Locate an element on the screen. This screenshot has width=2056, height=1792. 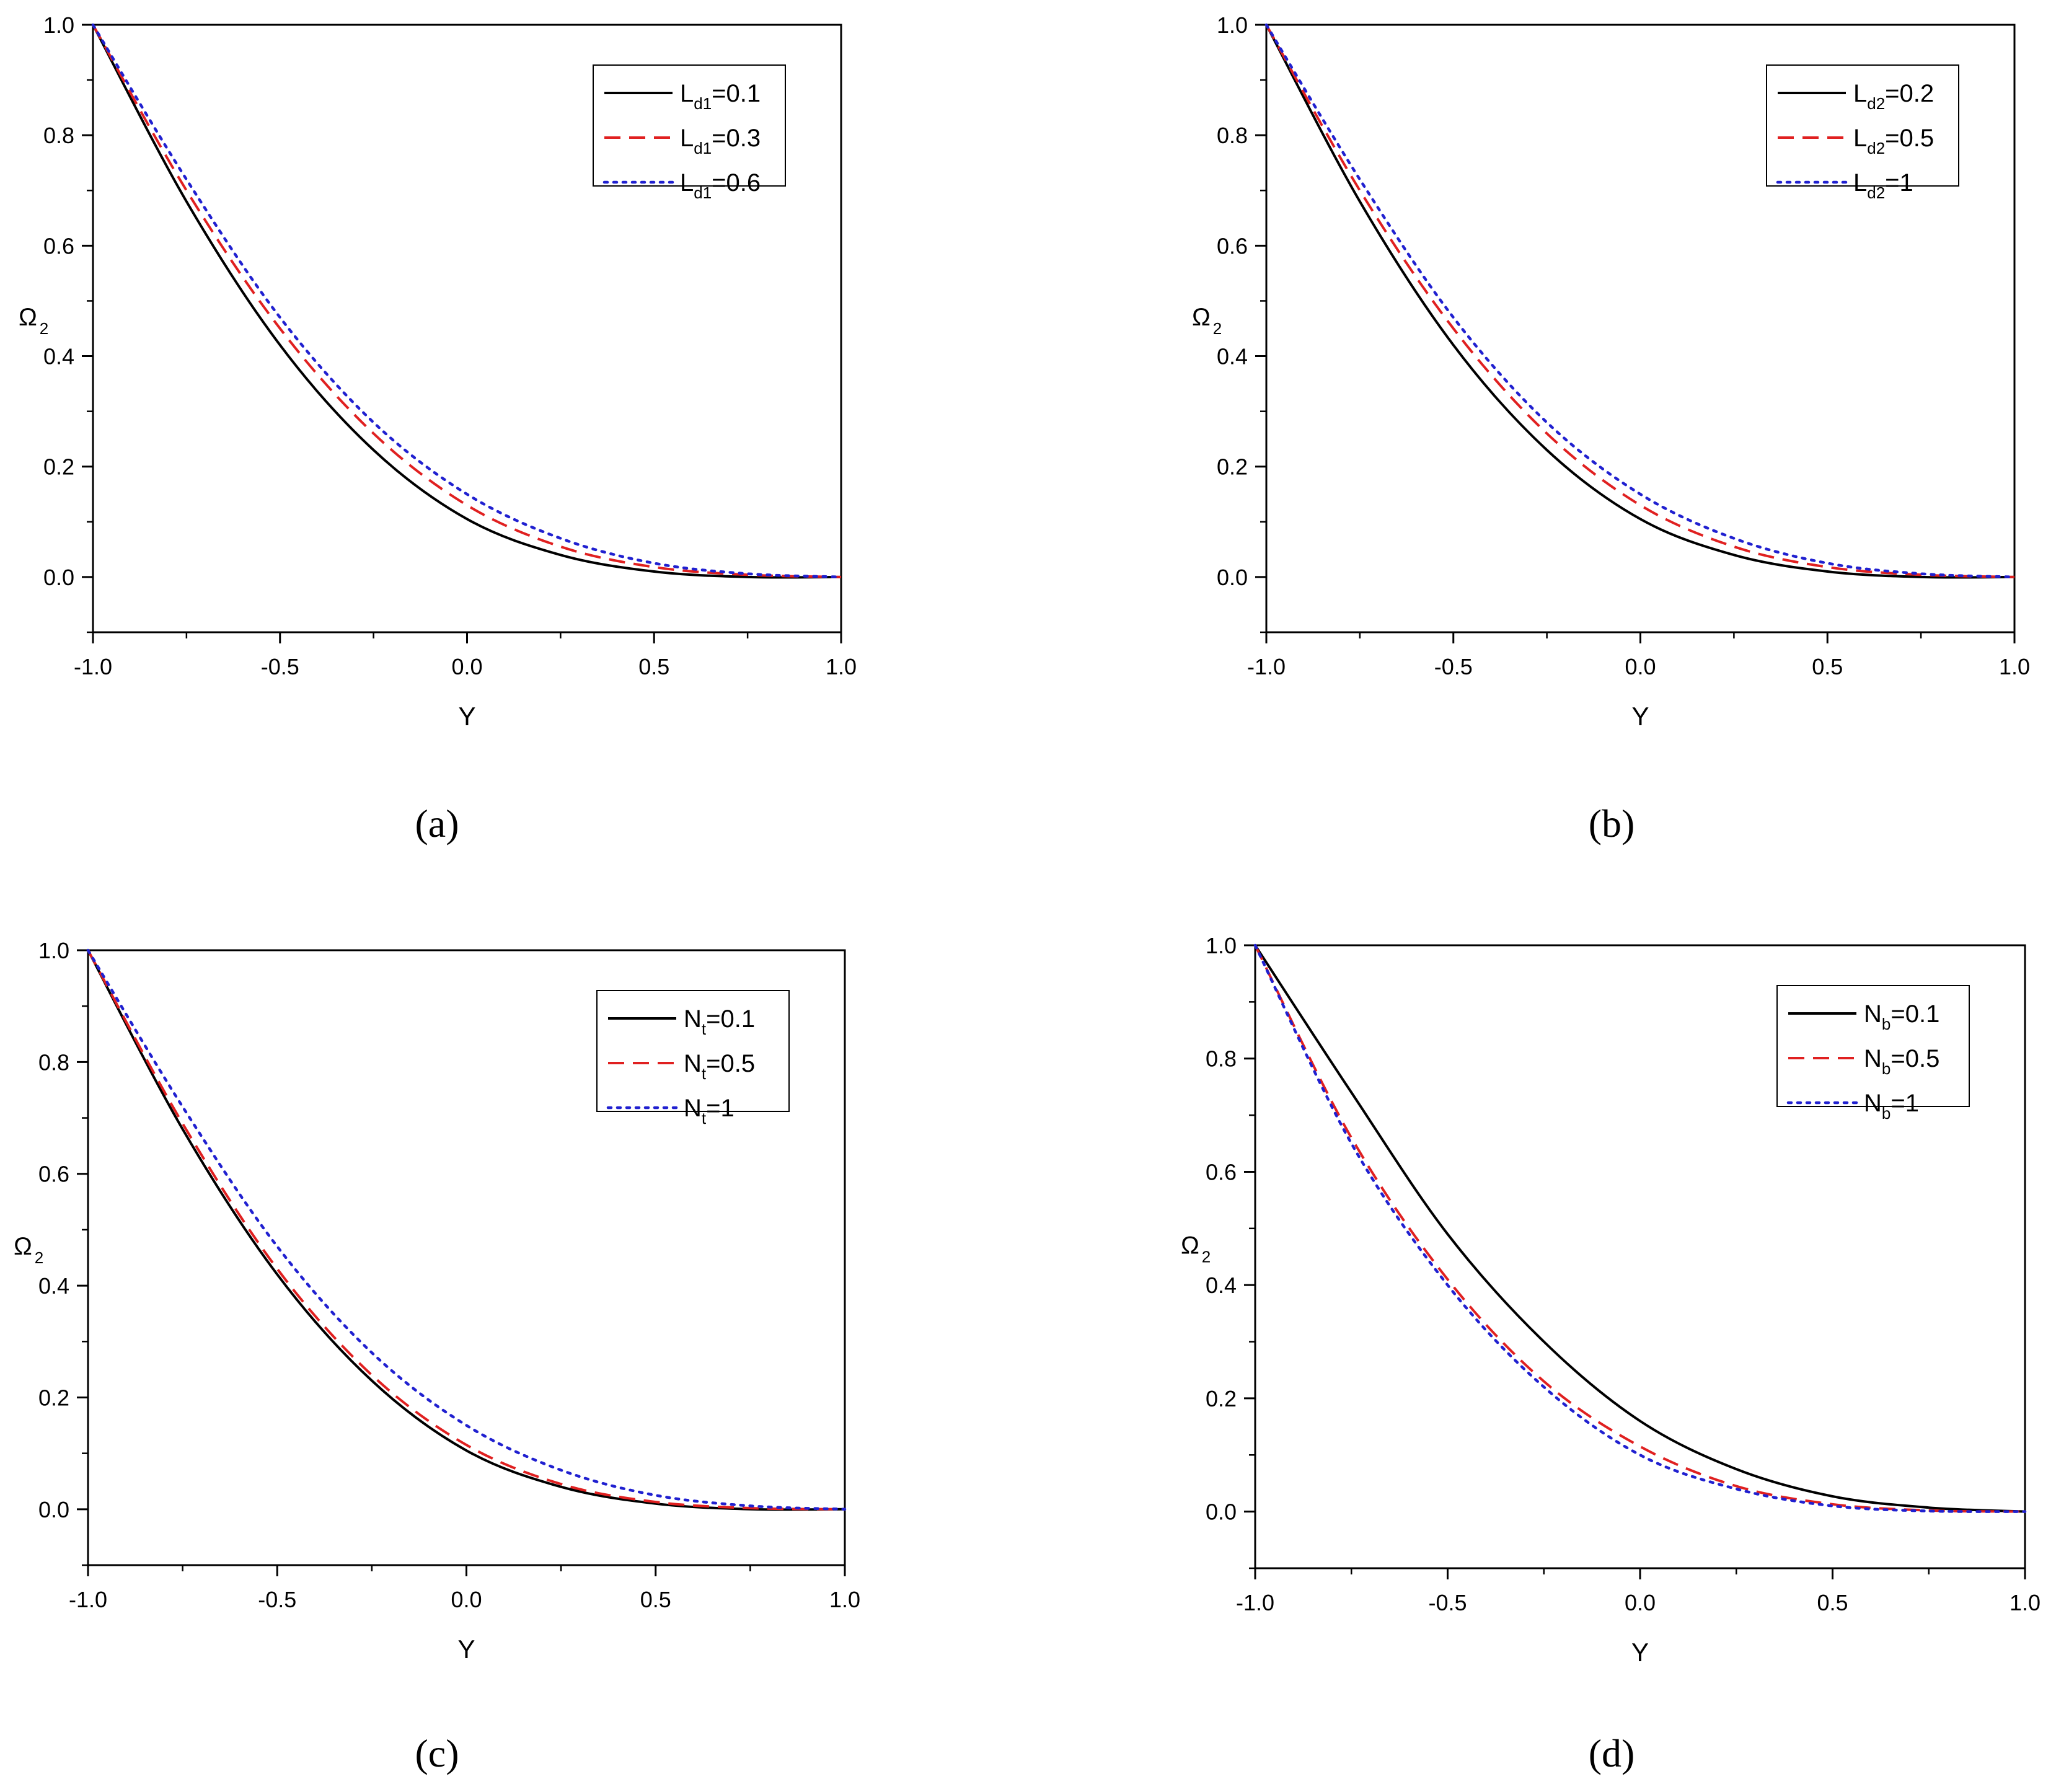
legend-label-value: =0.3 is located at coordinates (736, 138).